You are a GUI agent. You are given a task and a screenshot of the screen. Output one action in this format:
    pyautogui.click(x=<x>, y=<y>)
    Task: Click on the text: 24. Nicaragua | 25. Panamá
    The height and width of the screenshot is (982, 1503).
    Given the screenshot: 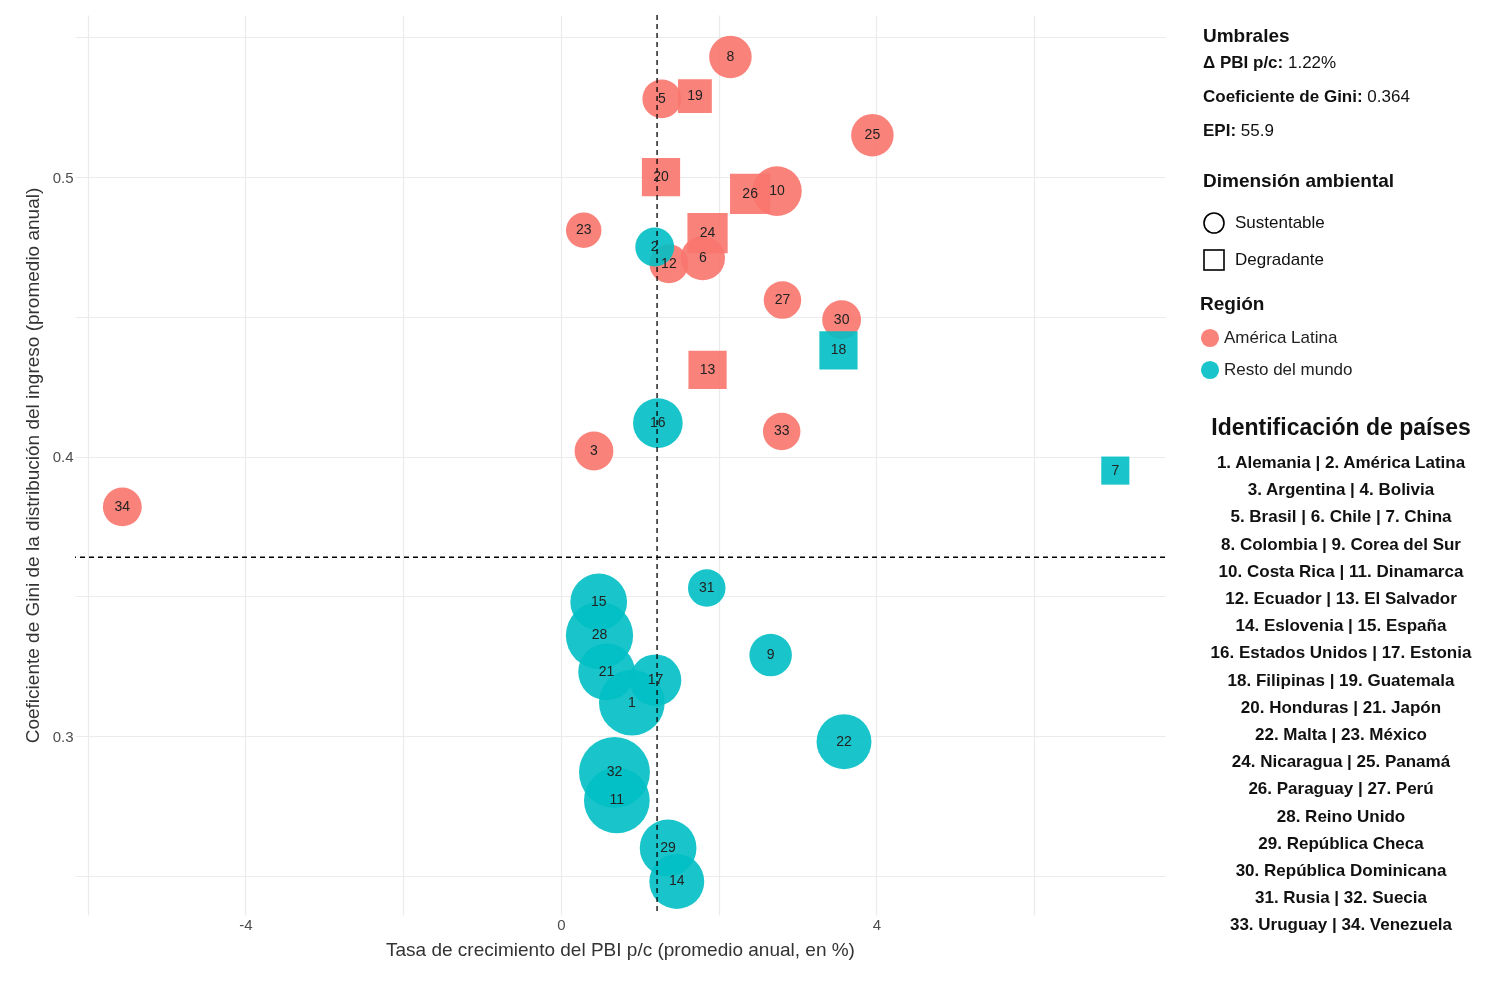 What is the action you would take?
    pyautogui.click(x=1341, y=762)
    